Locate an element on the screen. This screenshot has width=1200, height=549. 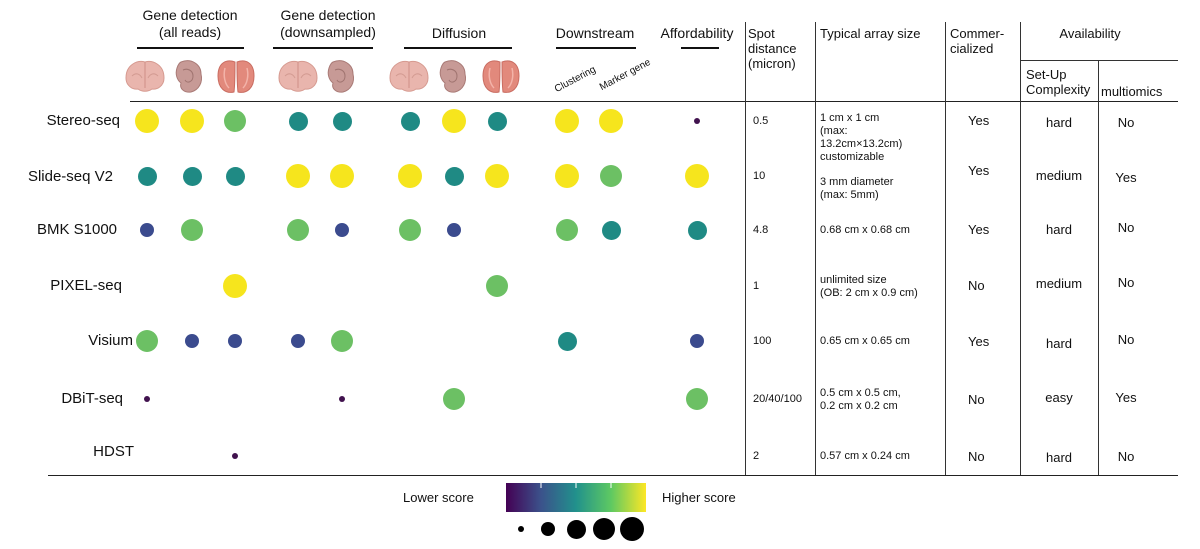
row-label: Visium is located at coordinates (110, 340).